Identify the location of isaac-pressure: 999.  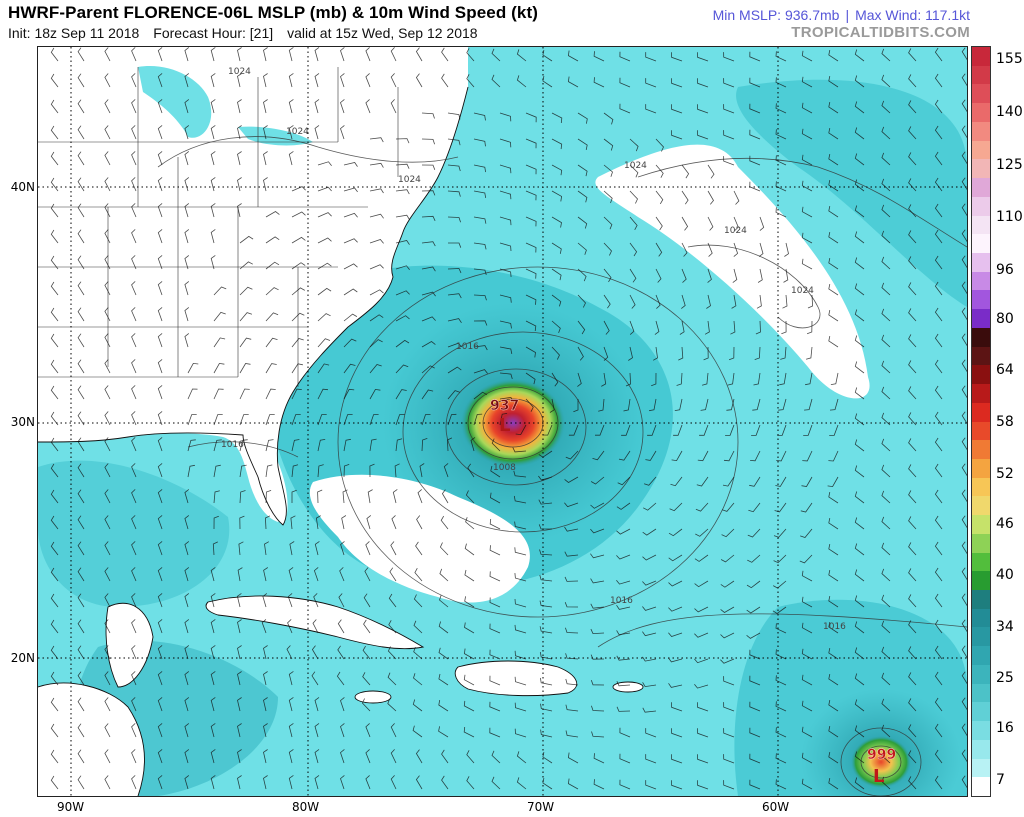
(881, 755).